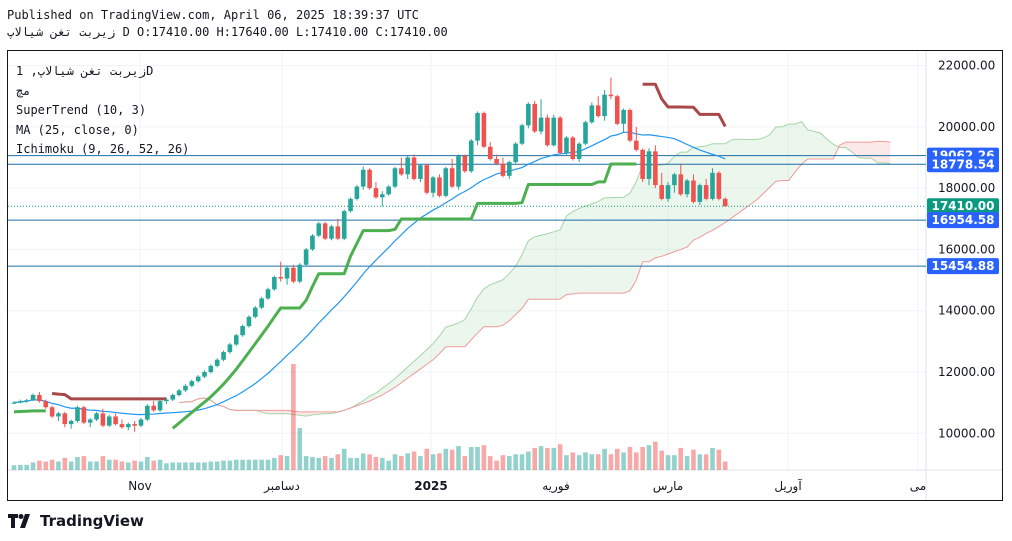 This screenshot has height=541, width=1012. I want to click on supertrend-down-segment, so click(109, 396).